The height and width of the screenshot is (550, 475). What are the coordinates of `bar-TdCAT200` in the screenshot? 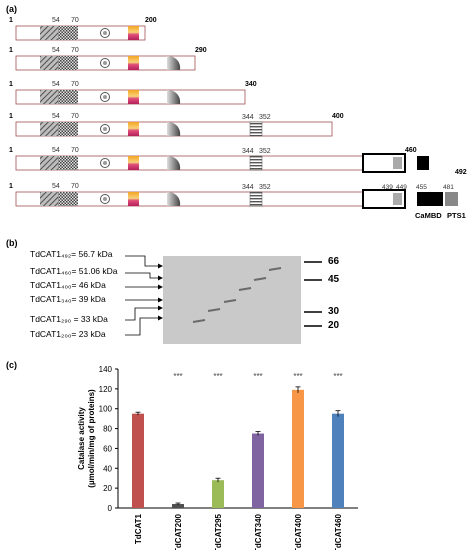 It's located at (178, 506).